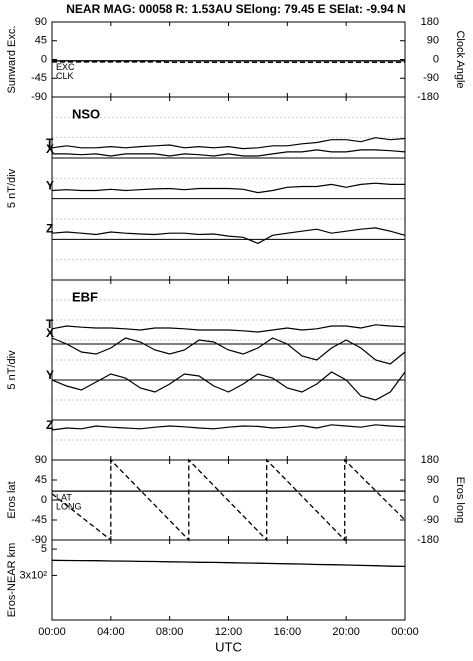 The image size is (473, 661). Describe the element at coordinates (12, 499) in the screenshot. I see `y-axis-label: Eros lat` at that location.